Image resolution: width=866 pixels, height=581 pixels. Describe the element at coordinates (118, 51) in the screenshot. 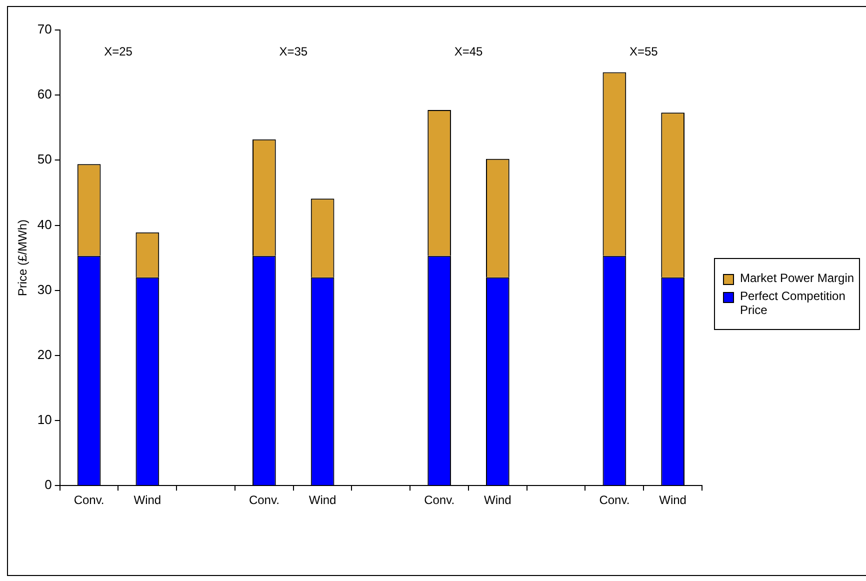

I see `annotation: X=25` at that location.